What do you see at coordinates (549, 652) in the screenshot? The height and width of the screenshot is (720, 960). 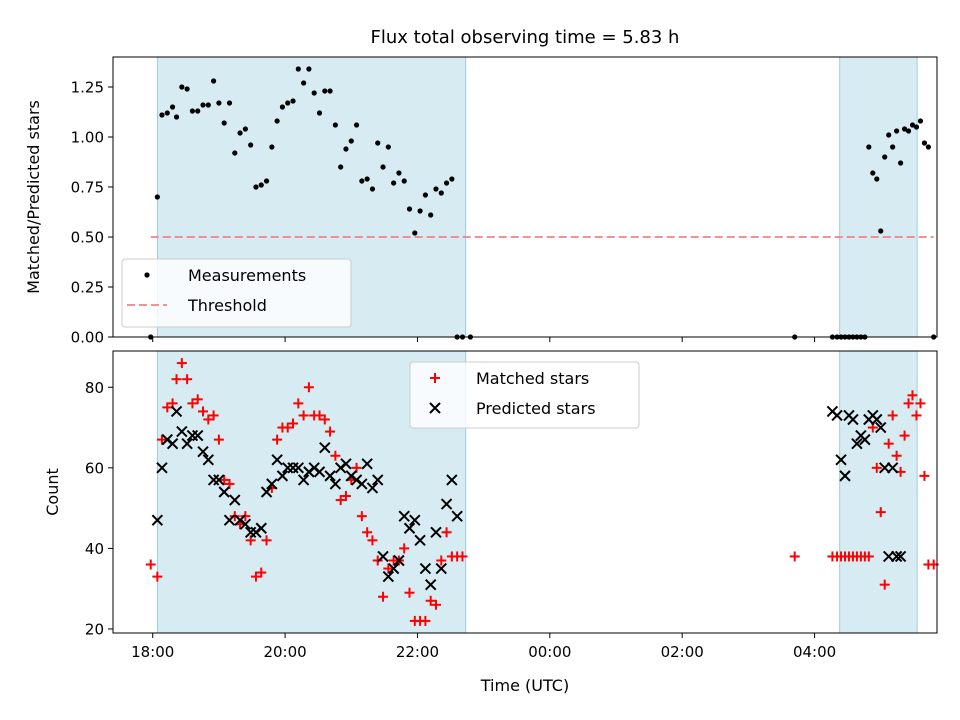 I see `x-tick-label: 00:00` at bounding box center [549, 652].